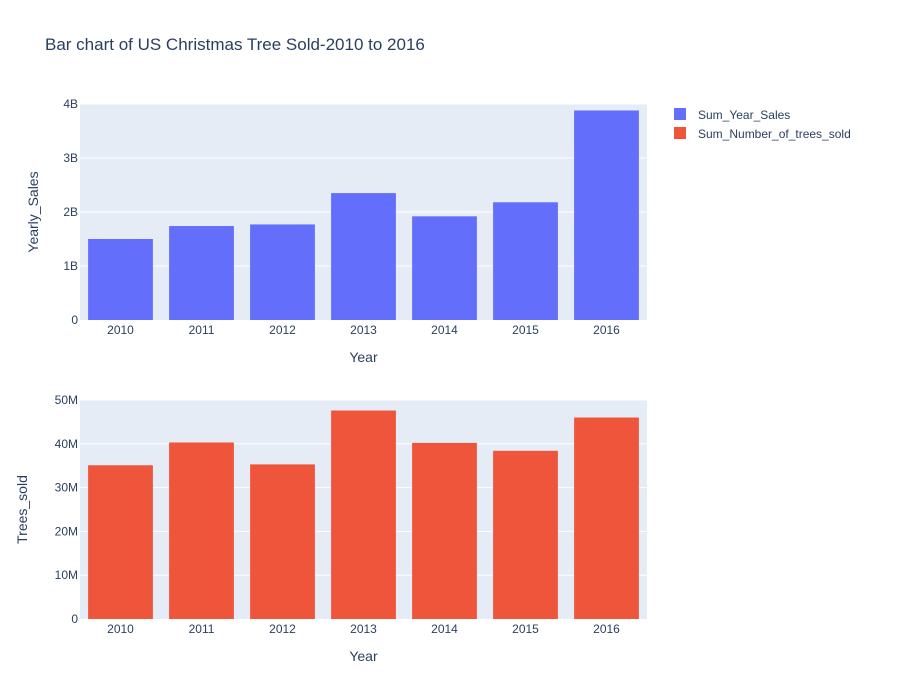 The height and width of the screenshot is (700, 900). What do you see at coordinates (66, 400) in the screenshot?
I see `y-tick-label: 50M` at bounding box center [66, 400].